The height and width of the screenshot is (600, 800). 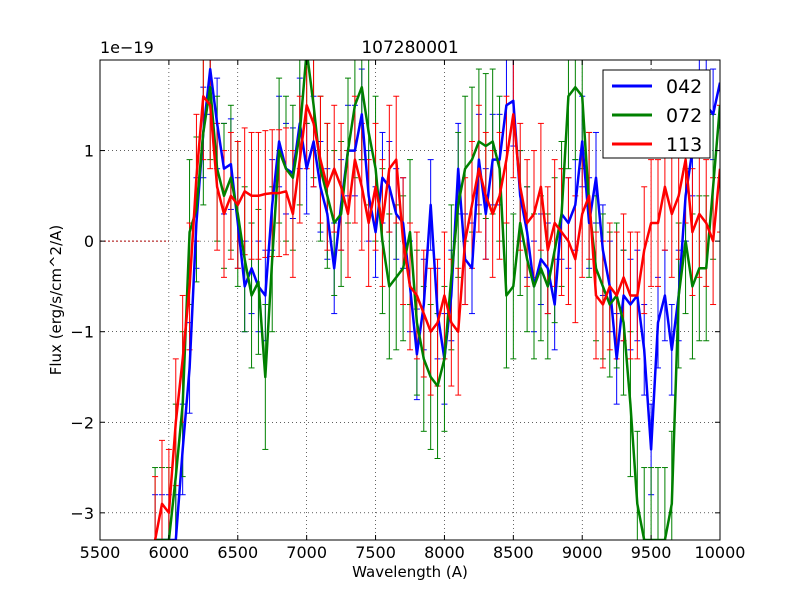 What do you see at coordinates (82, 513) in the screenshot?
I see `y-tick-label: −3` at bounding box center [82, 513].